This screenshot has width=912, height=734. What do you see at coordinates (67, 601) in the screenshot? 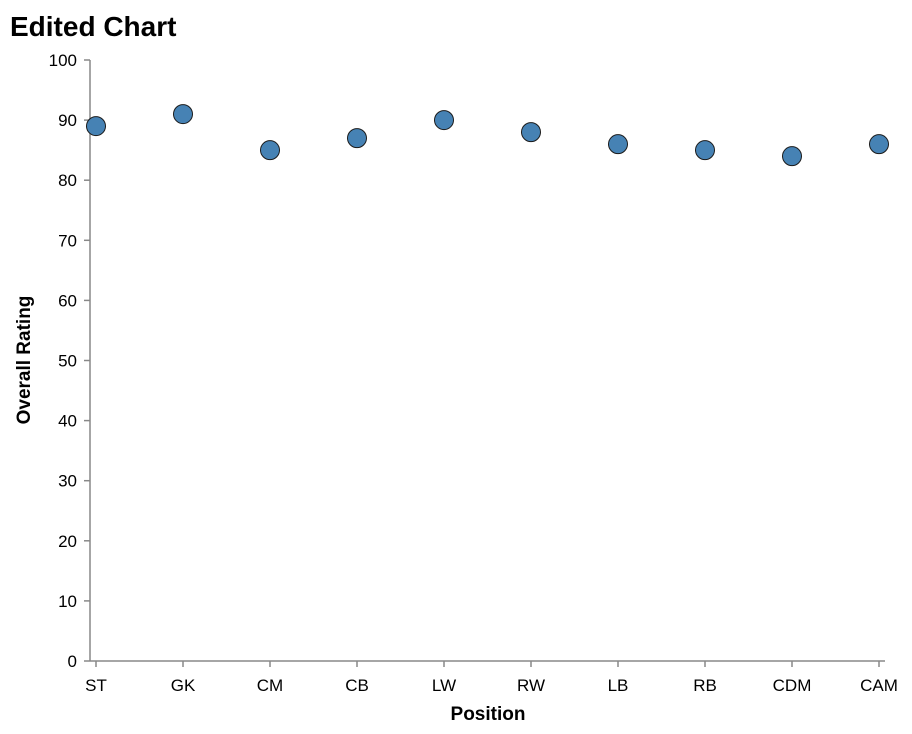
I see `y-tick-label: 10` at bounding box center [67, 601].